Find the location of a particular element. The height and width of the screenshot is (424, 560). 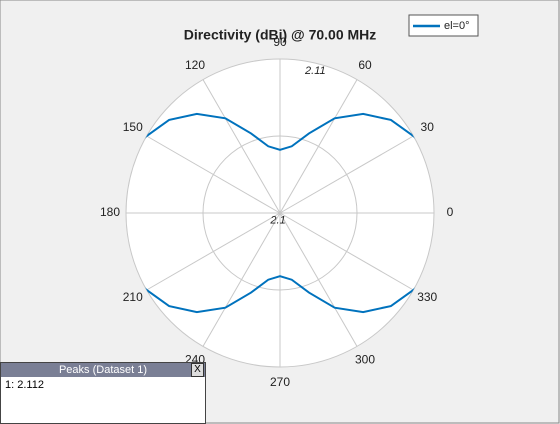

angle-label: 210 is located at coordinates (133, 297).